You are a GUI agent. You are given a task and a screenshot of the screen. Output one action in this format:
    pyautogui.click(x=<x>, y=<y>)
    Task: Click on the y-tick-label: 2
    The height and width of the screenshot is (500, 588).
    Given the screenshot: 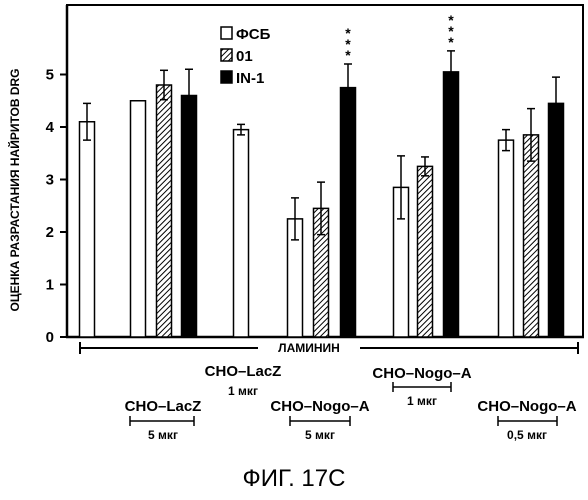 What is the action you would take?
    pyautogui.click(x=50, y=232)
    